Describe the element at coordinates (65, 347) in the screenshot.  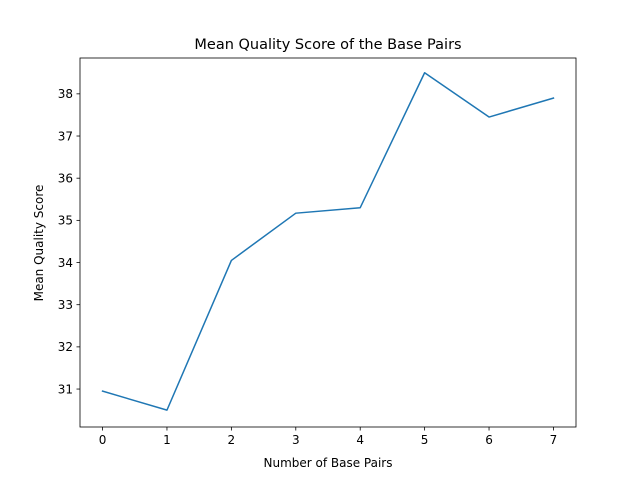
I see `y-tick-label: 32` at that location.